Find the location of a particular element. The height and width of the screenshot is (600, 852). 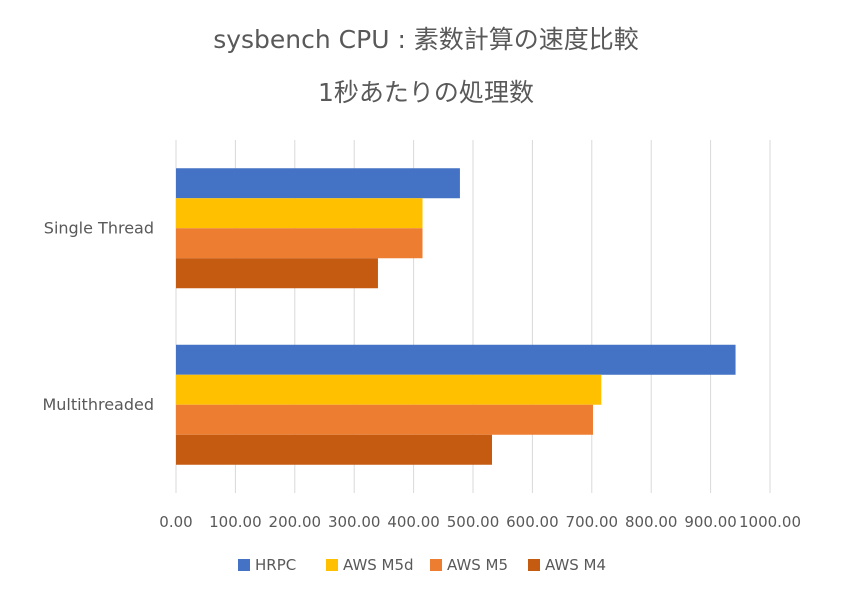

category-label: Single Thread is located at coordinates (99, 227).